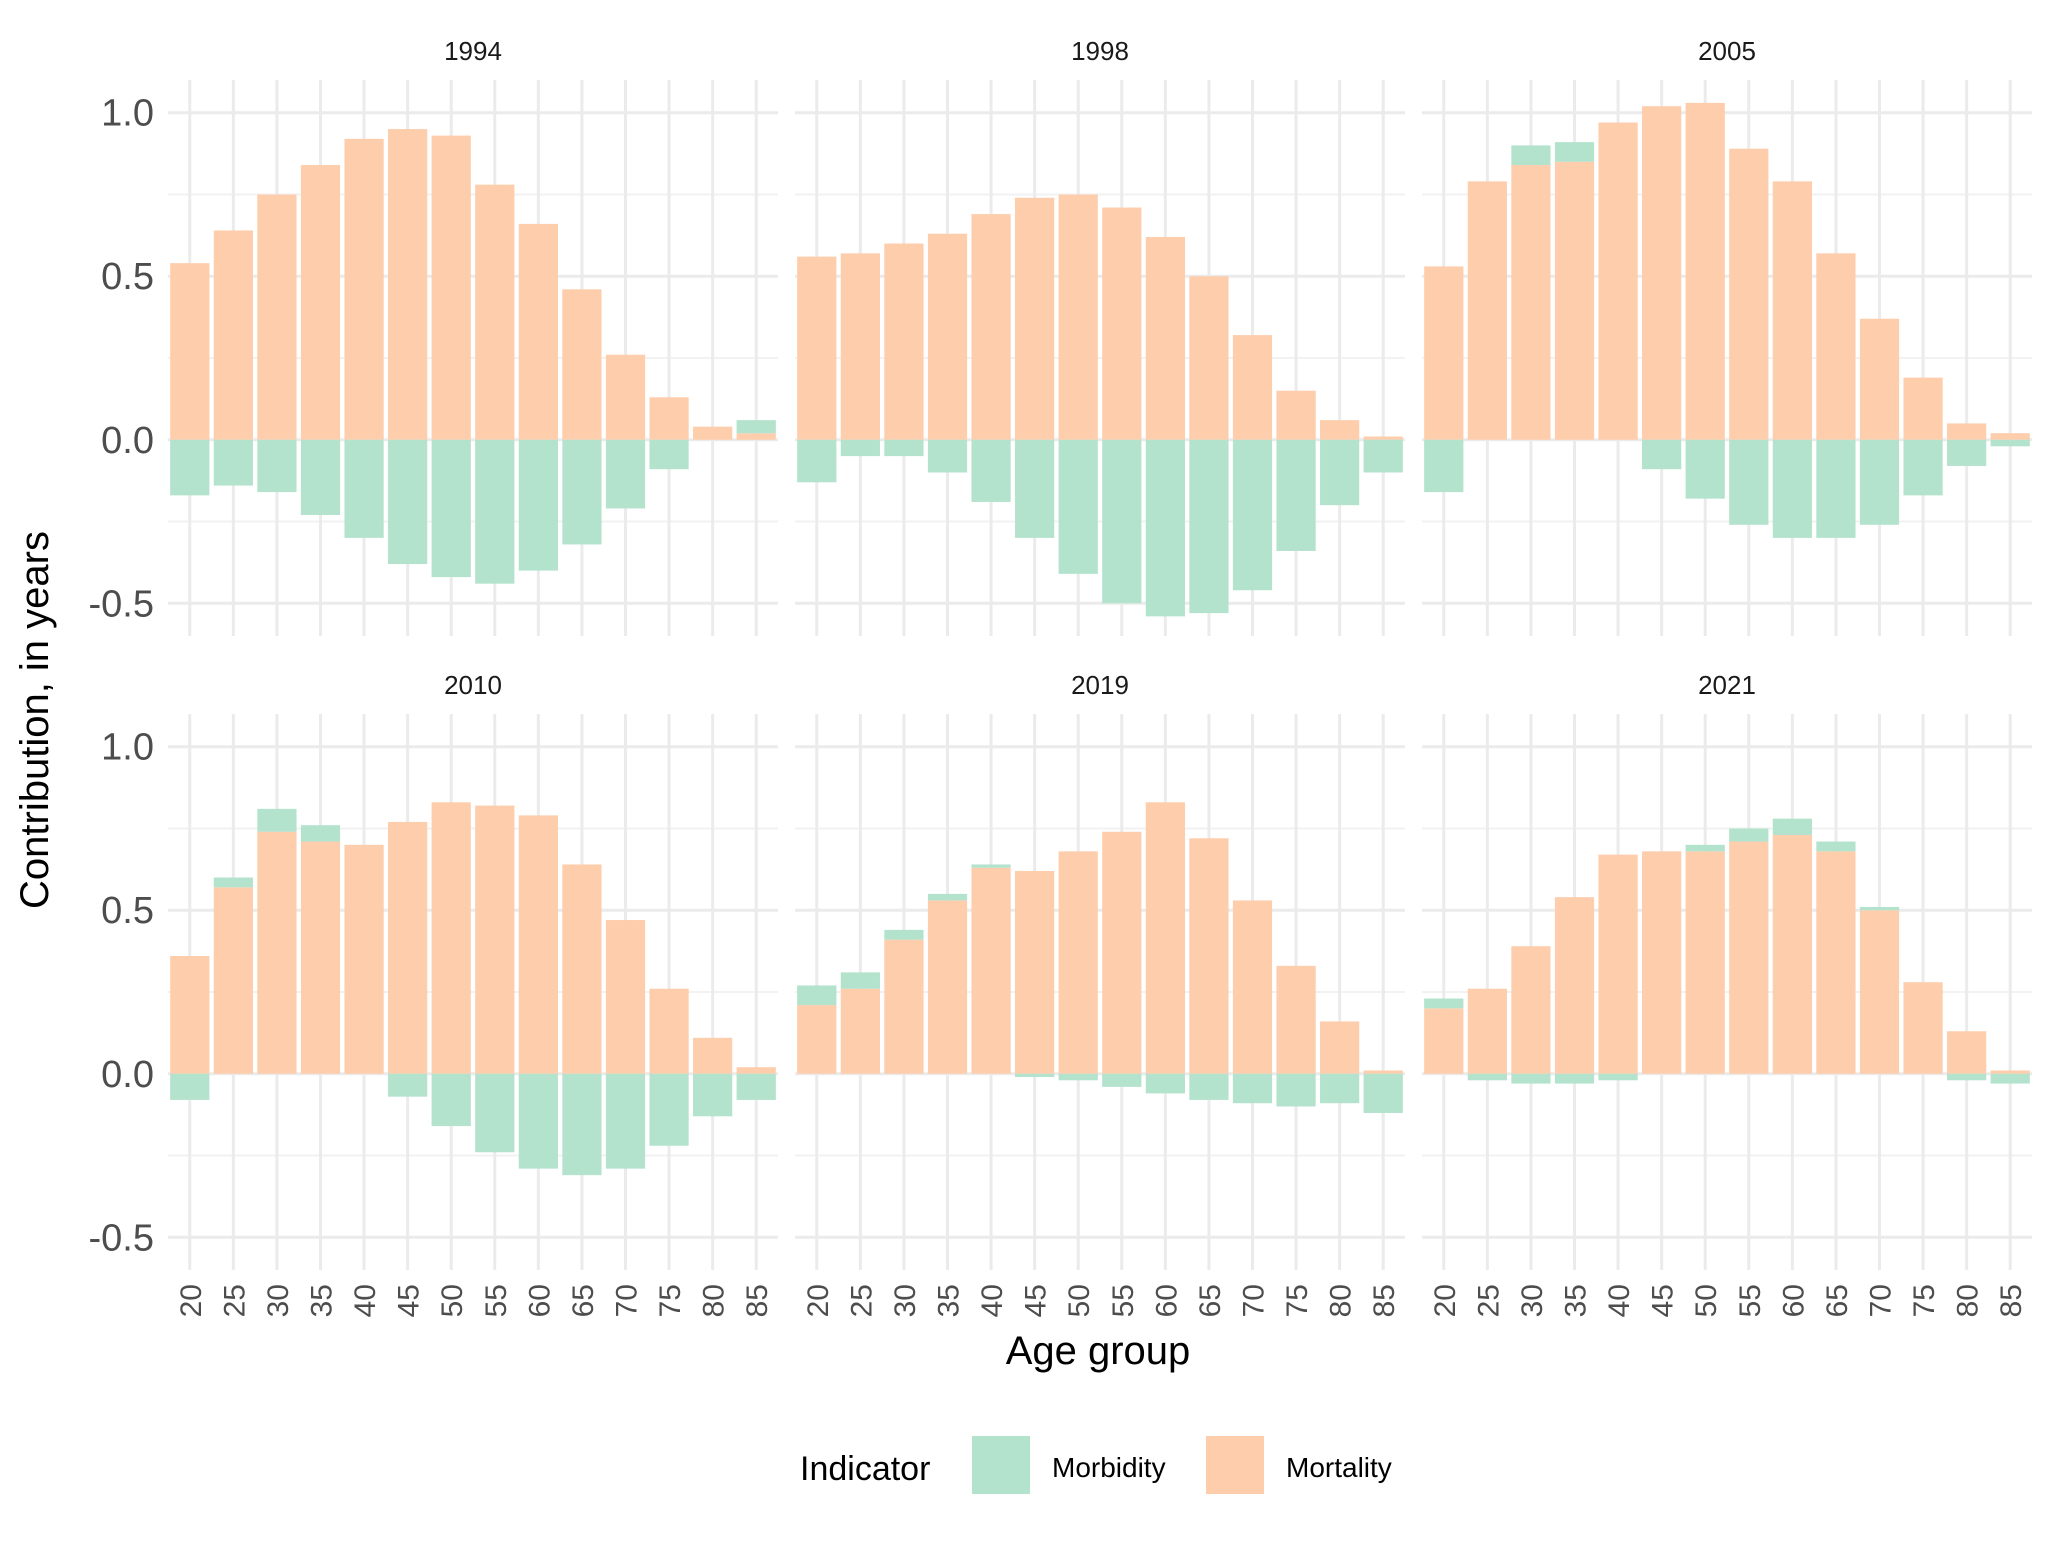 The width and height of the screenshot is (2048, 1541). What do you see at coordinates (121, 1238) in the screenshot?
I see `y-tick-label: -0.5` at bounding box center [121, 1238].